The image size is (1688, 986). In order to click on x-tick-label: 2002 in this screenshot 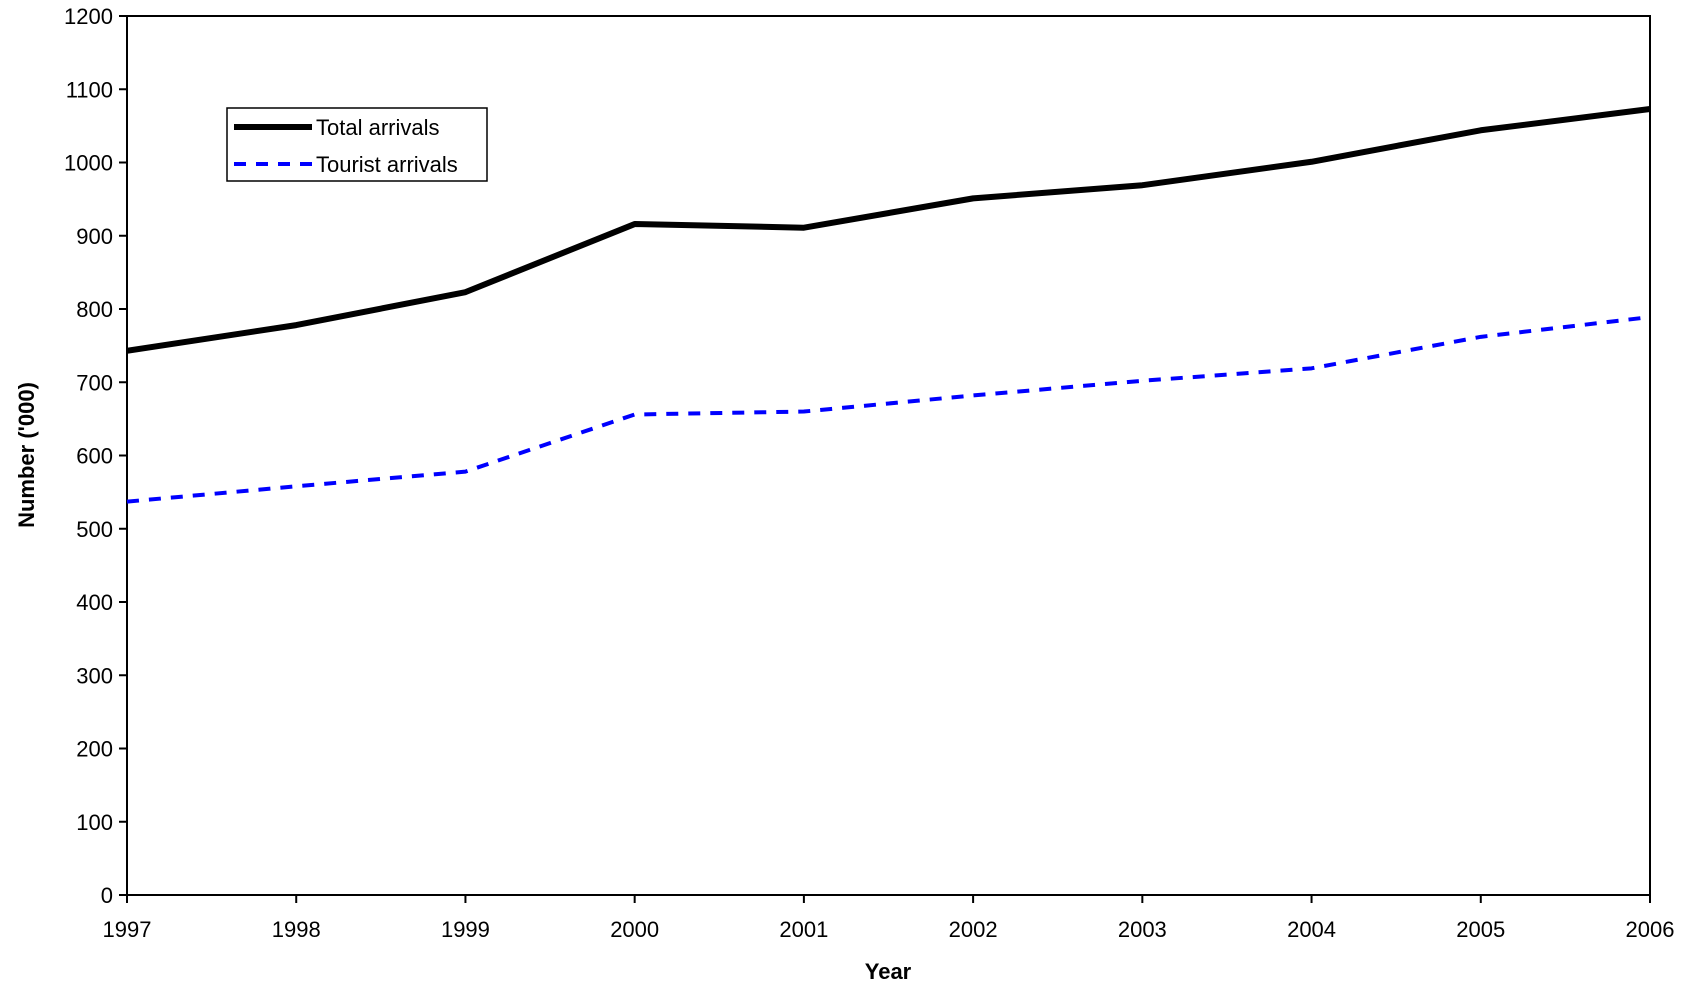, I will do `click(973, 929)`.